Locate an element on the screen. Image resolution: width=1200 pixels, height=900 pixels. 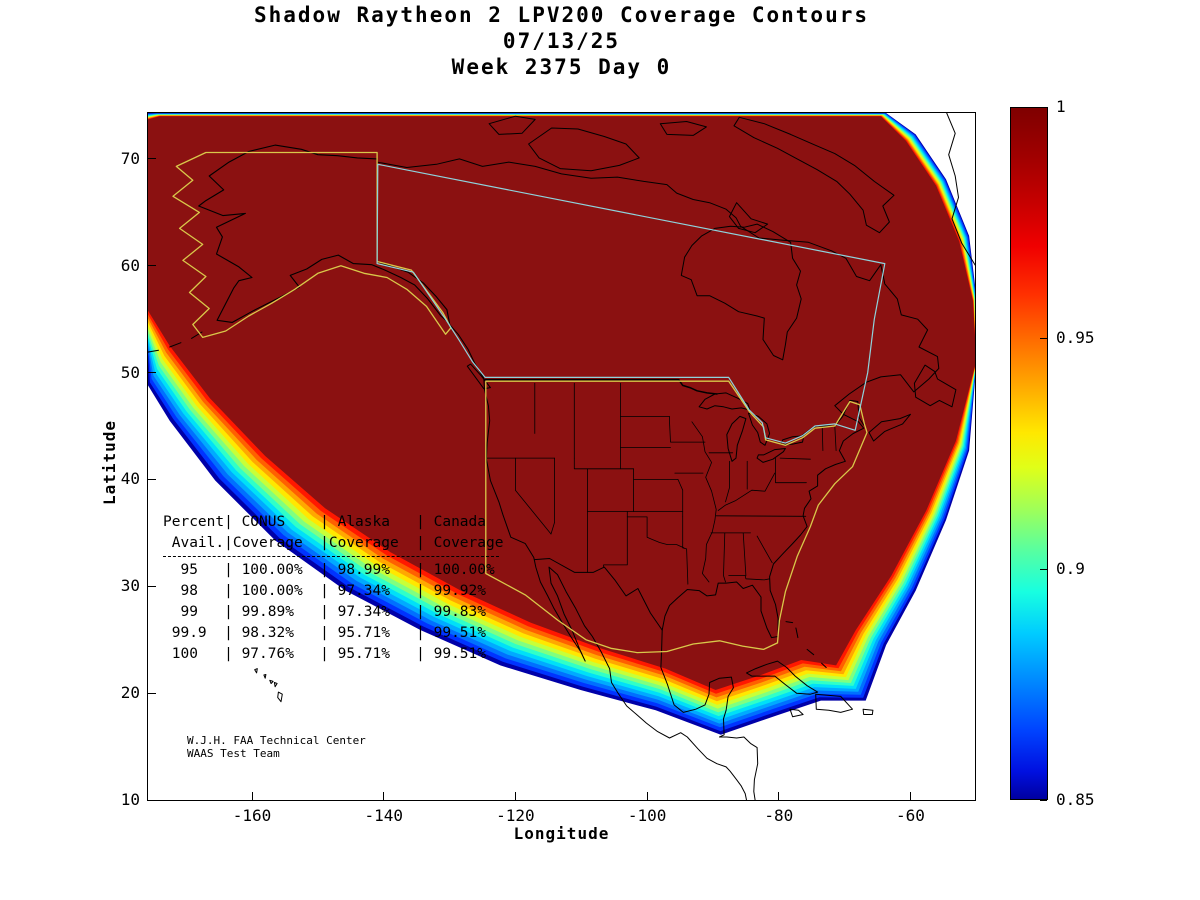
availability-table-row: 98 | 100.00% | 97.34% | 99.92% is located at coordinates (325, 591).